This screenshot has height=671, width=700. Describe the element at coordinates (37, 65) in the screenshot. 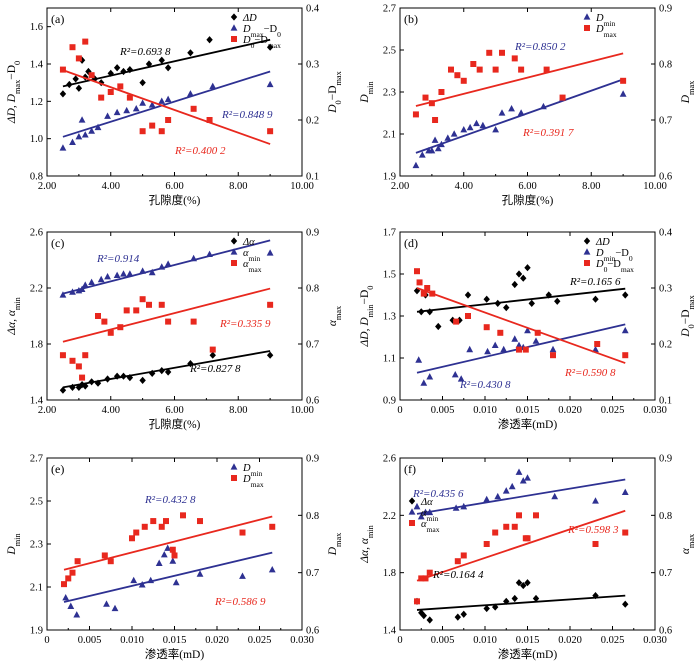

I see `y-left-tick-label: 1.4` at that location.